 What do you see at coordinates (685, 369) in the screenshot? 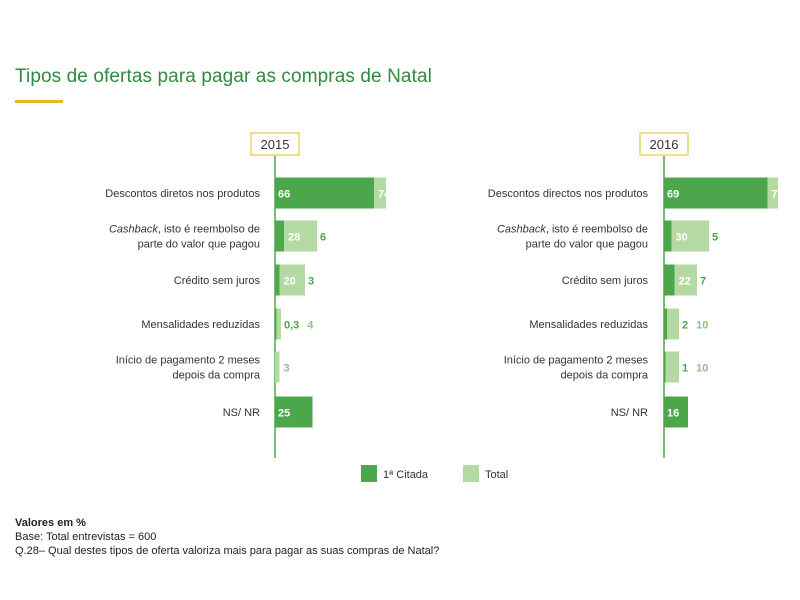
I see `data-label-first-cited: 1` at bounding box center [685, 369].